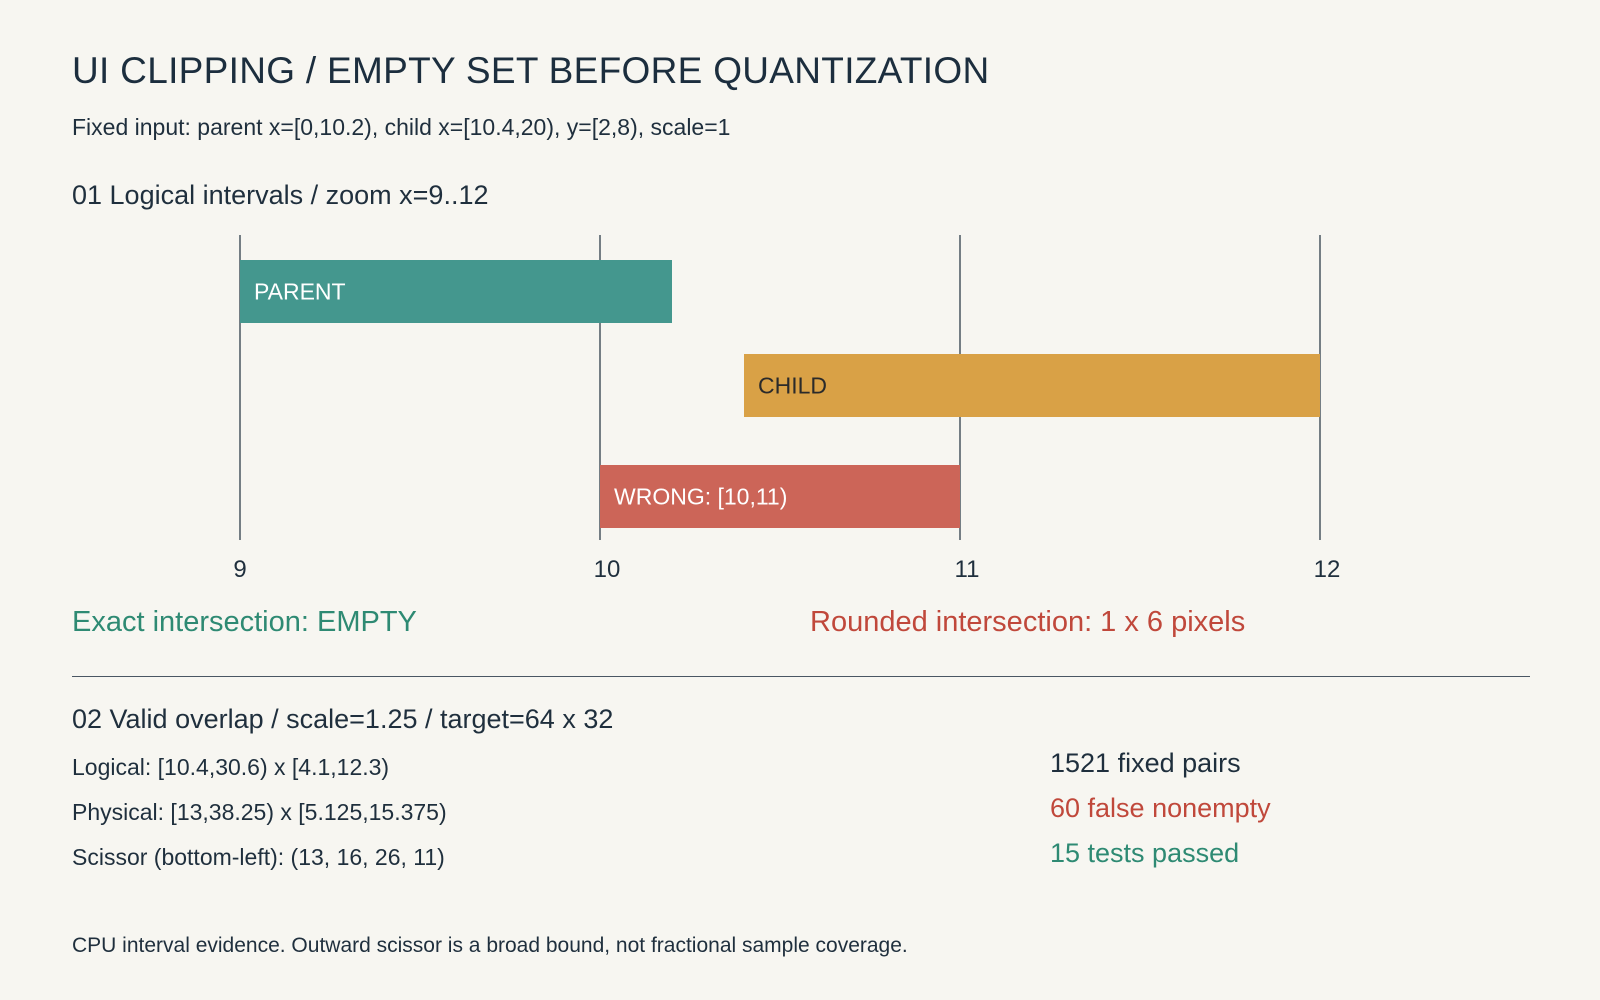  I want to click on physical-line: Physical: [13,38.25) x [5.125,15.375), so click(259, 812).